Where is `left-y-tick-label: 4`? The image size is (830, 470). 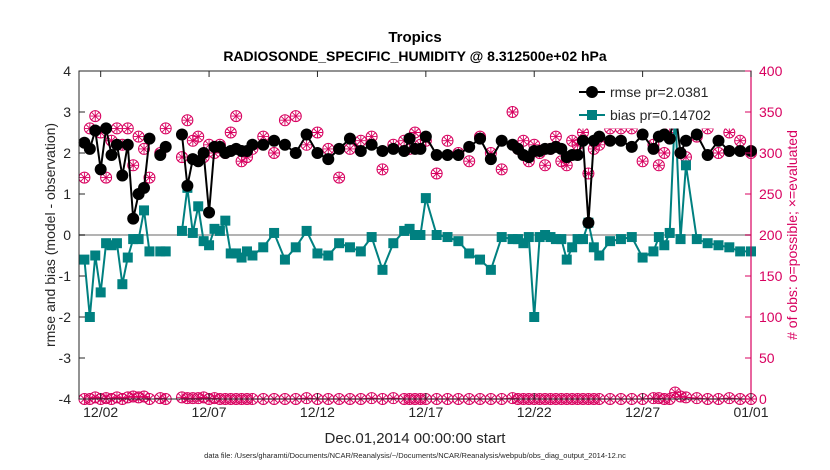
left-y-tick-label: 4 is located at coordinates (67, 71).